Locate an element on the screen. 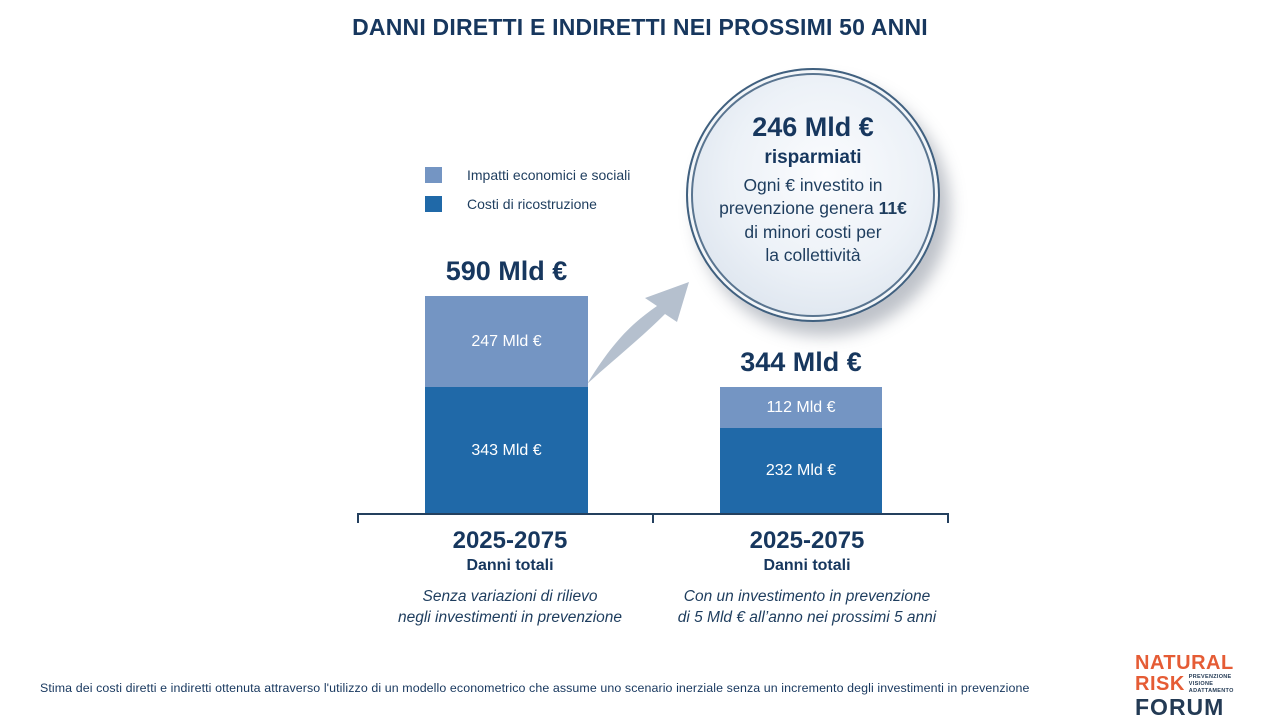 This screenshot has width=1280, height=720. bar-segment-costi: 232 Mld € is located at coordinates (801, 471).